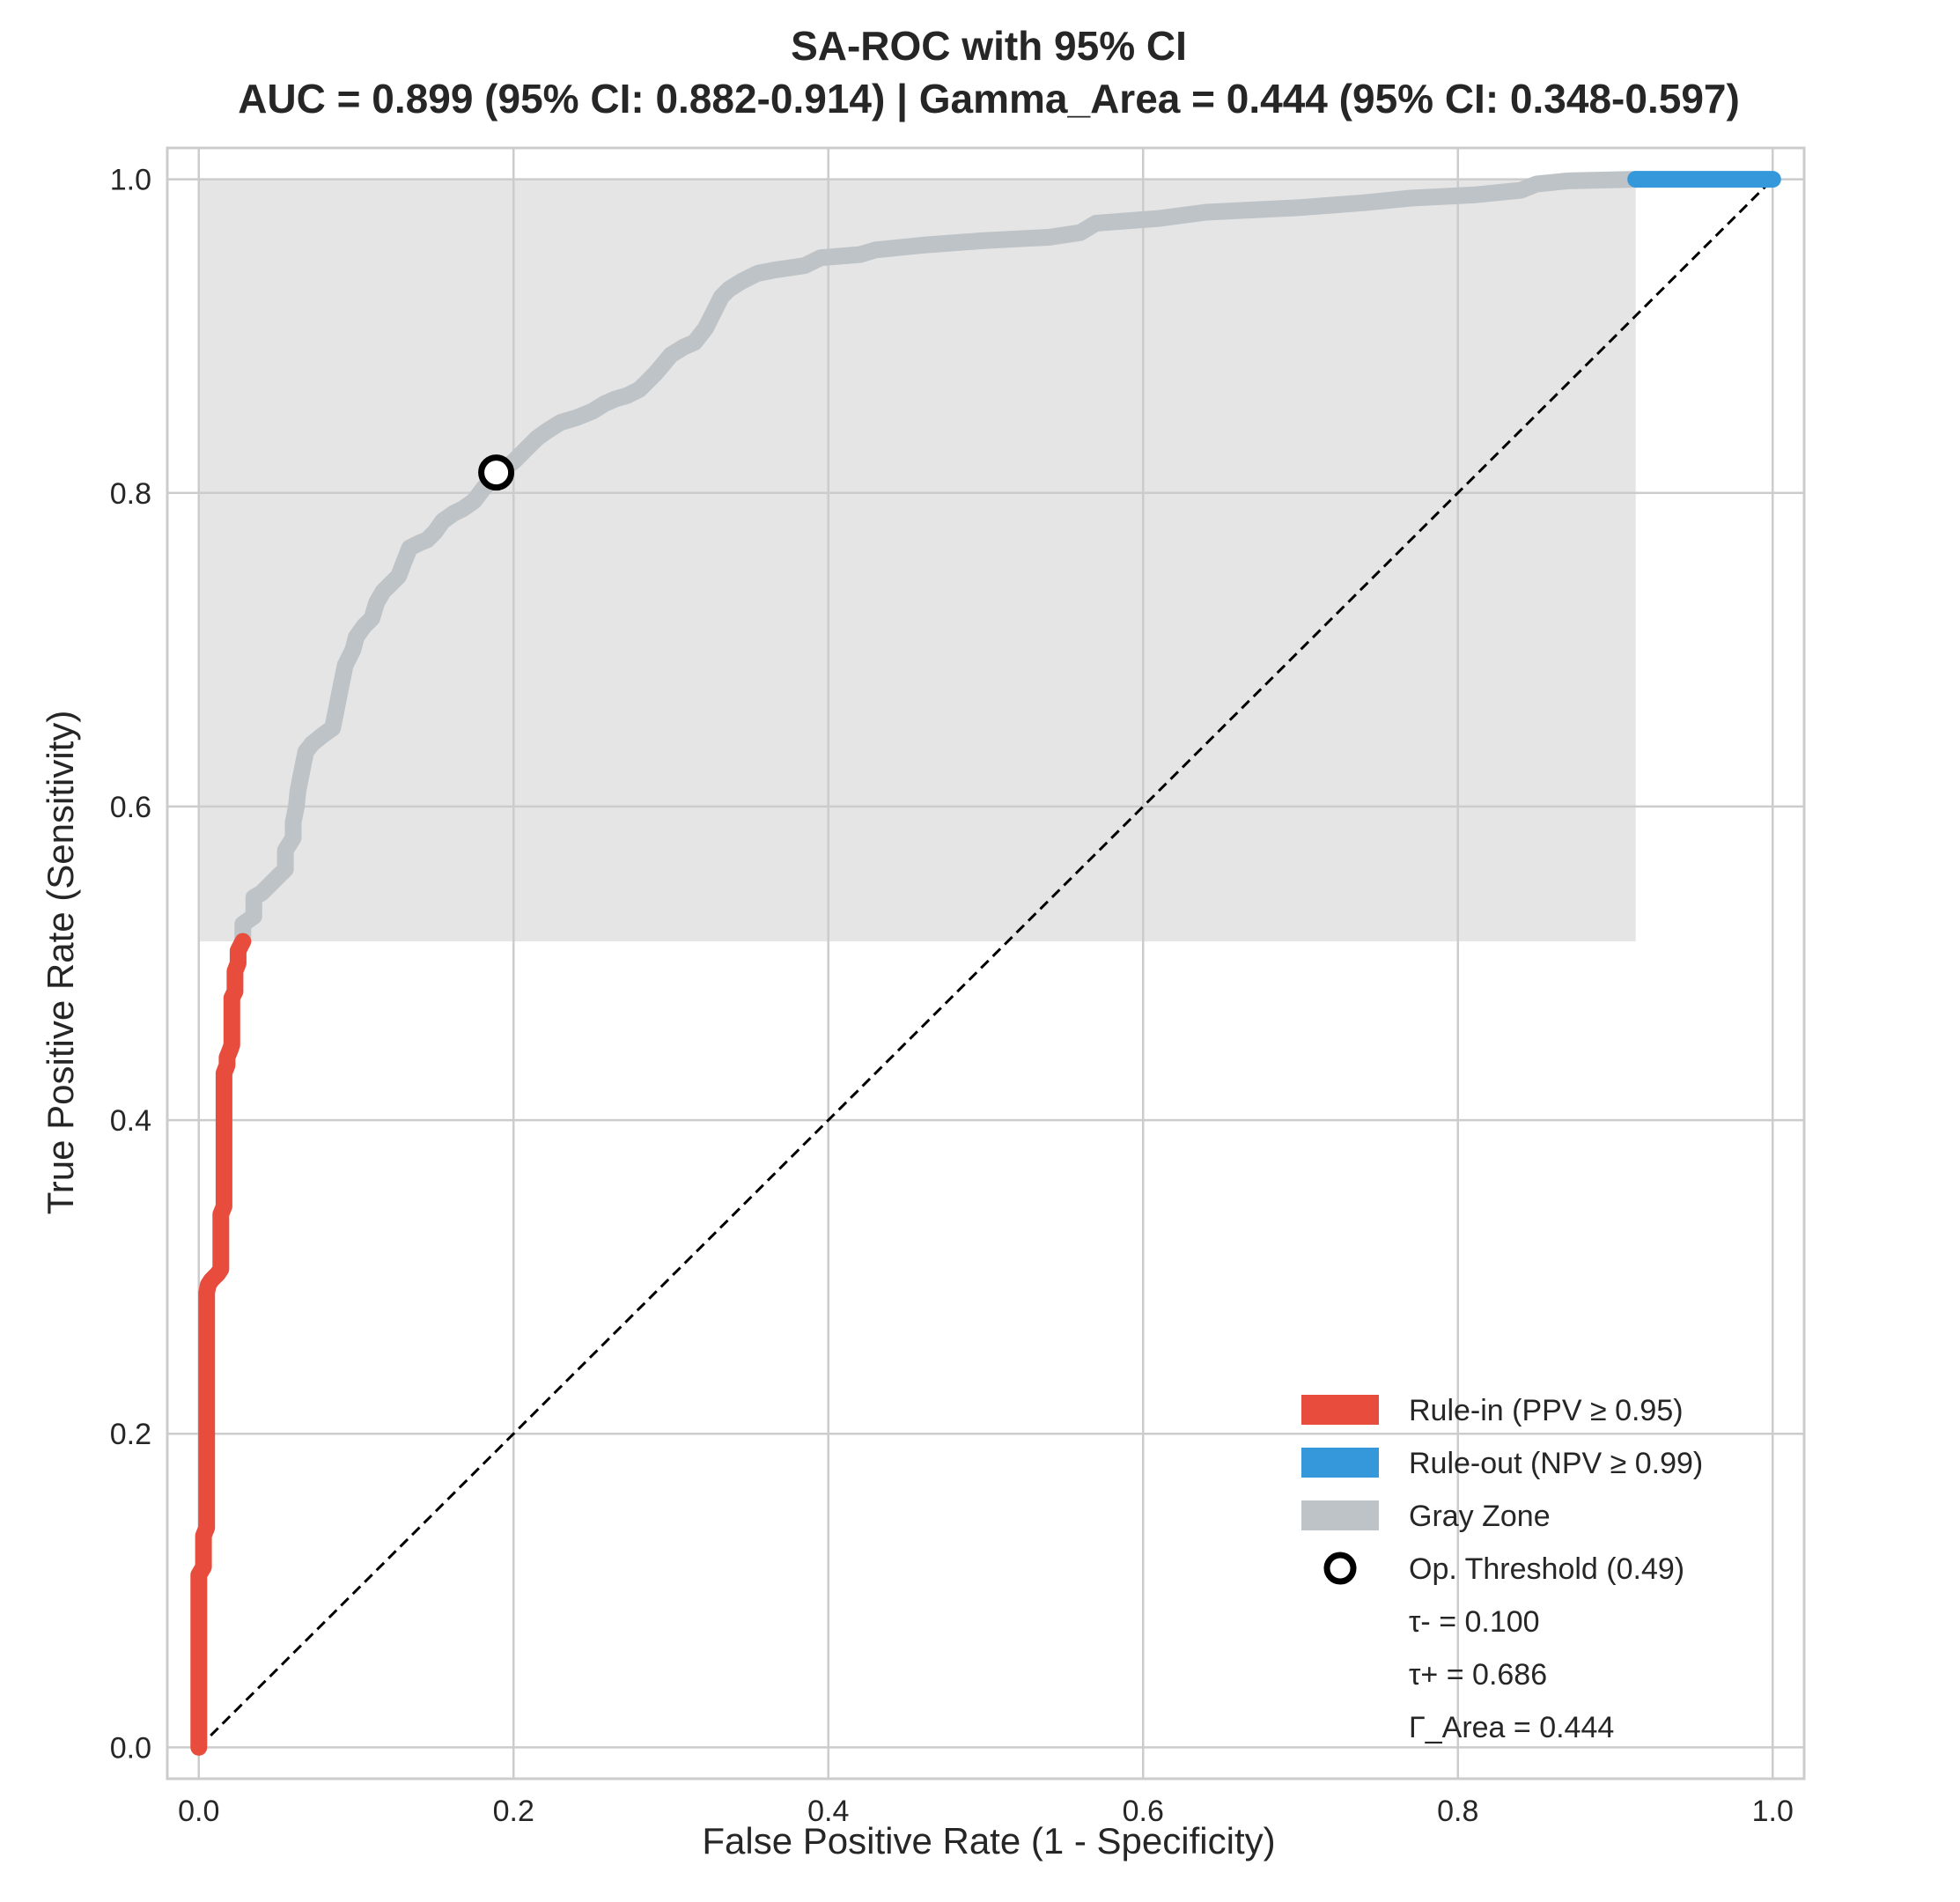  Describe the element at coordinates (130, 1121) in the screenshot. I see `y-tick-label: 0.4` at that location.